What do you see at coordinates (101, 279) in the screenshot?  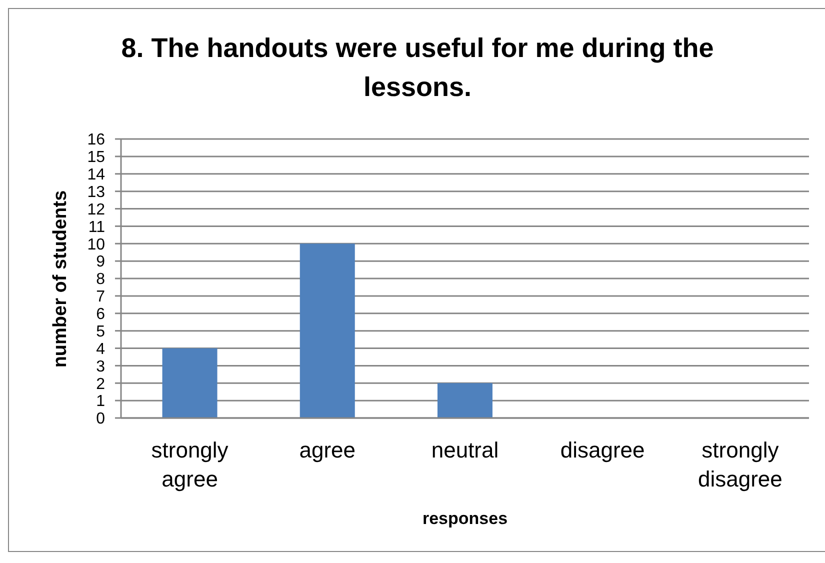 I see `y-tick-label: 8` at bounding box center [101, 279].